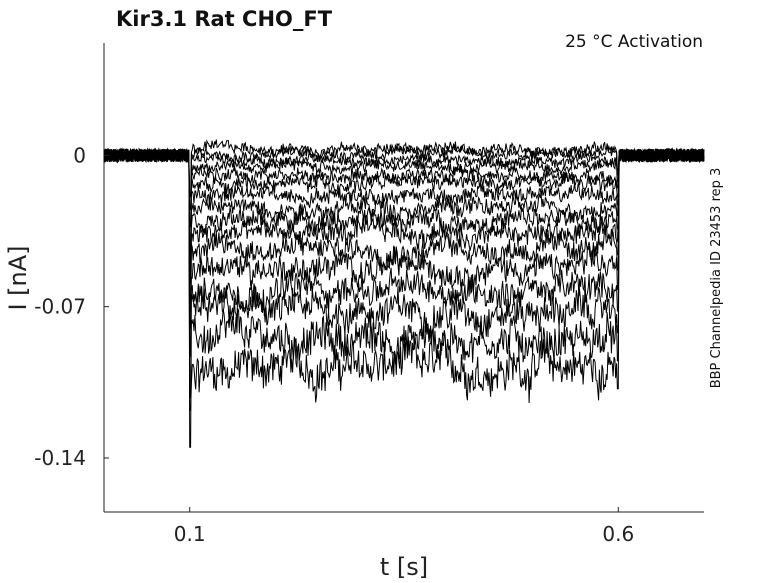 The width and height of the screenshot is (778, 583). What do you see at coordinates (79, 155) in the screenshot?
I see `y-tick-label: 0` at bounding box center [79, 155].